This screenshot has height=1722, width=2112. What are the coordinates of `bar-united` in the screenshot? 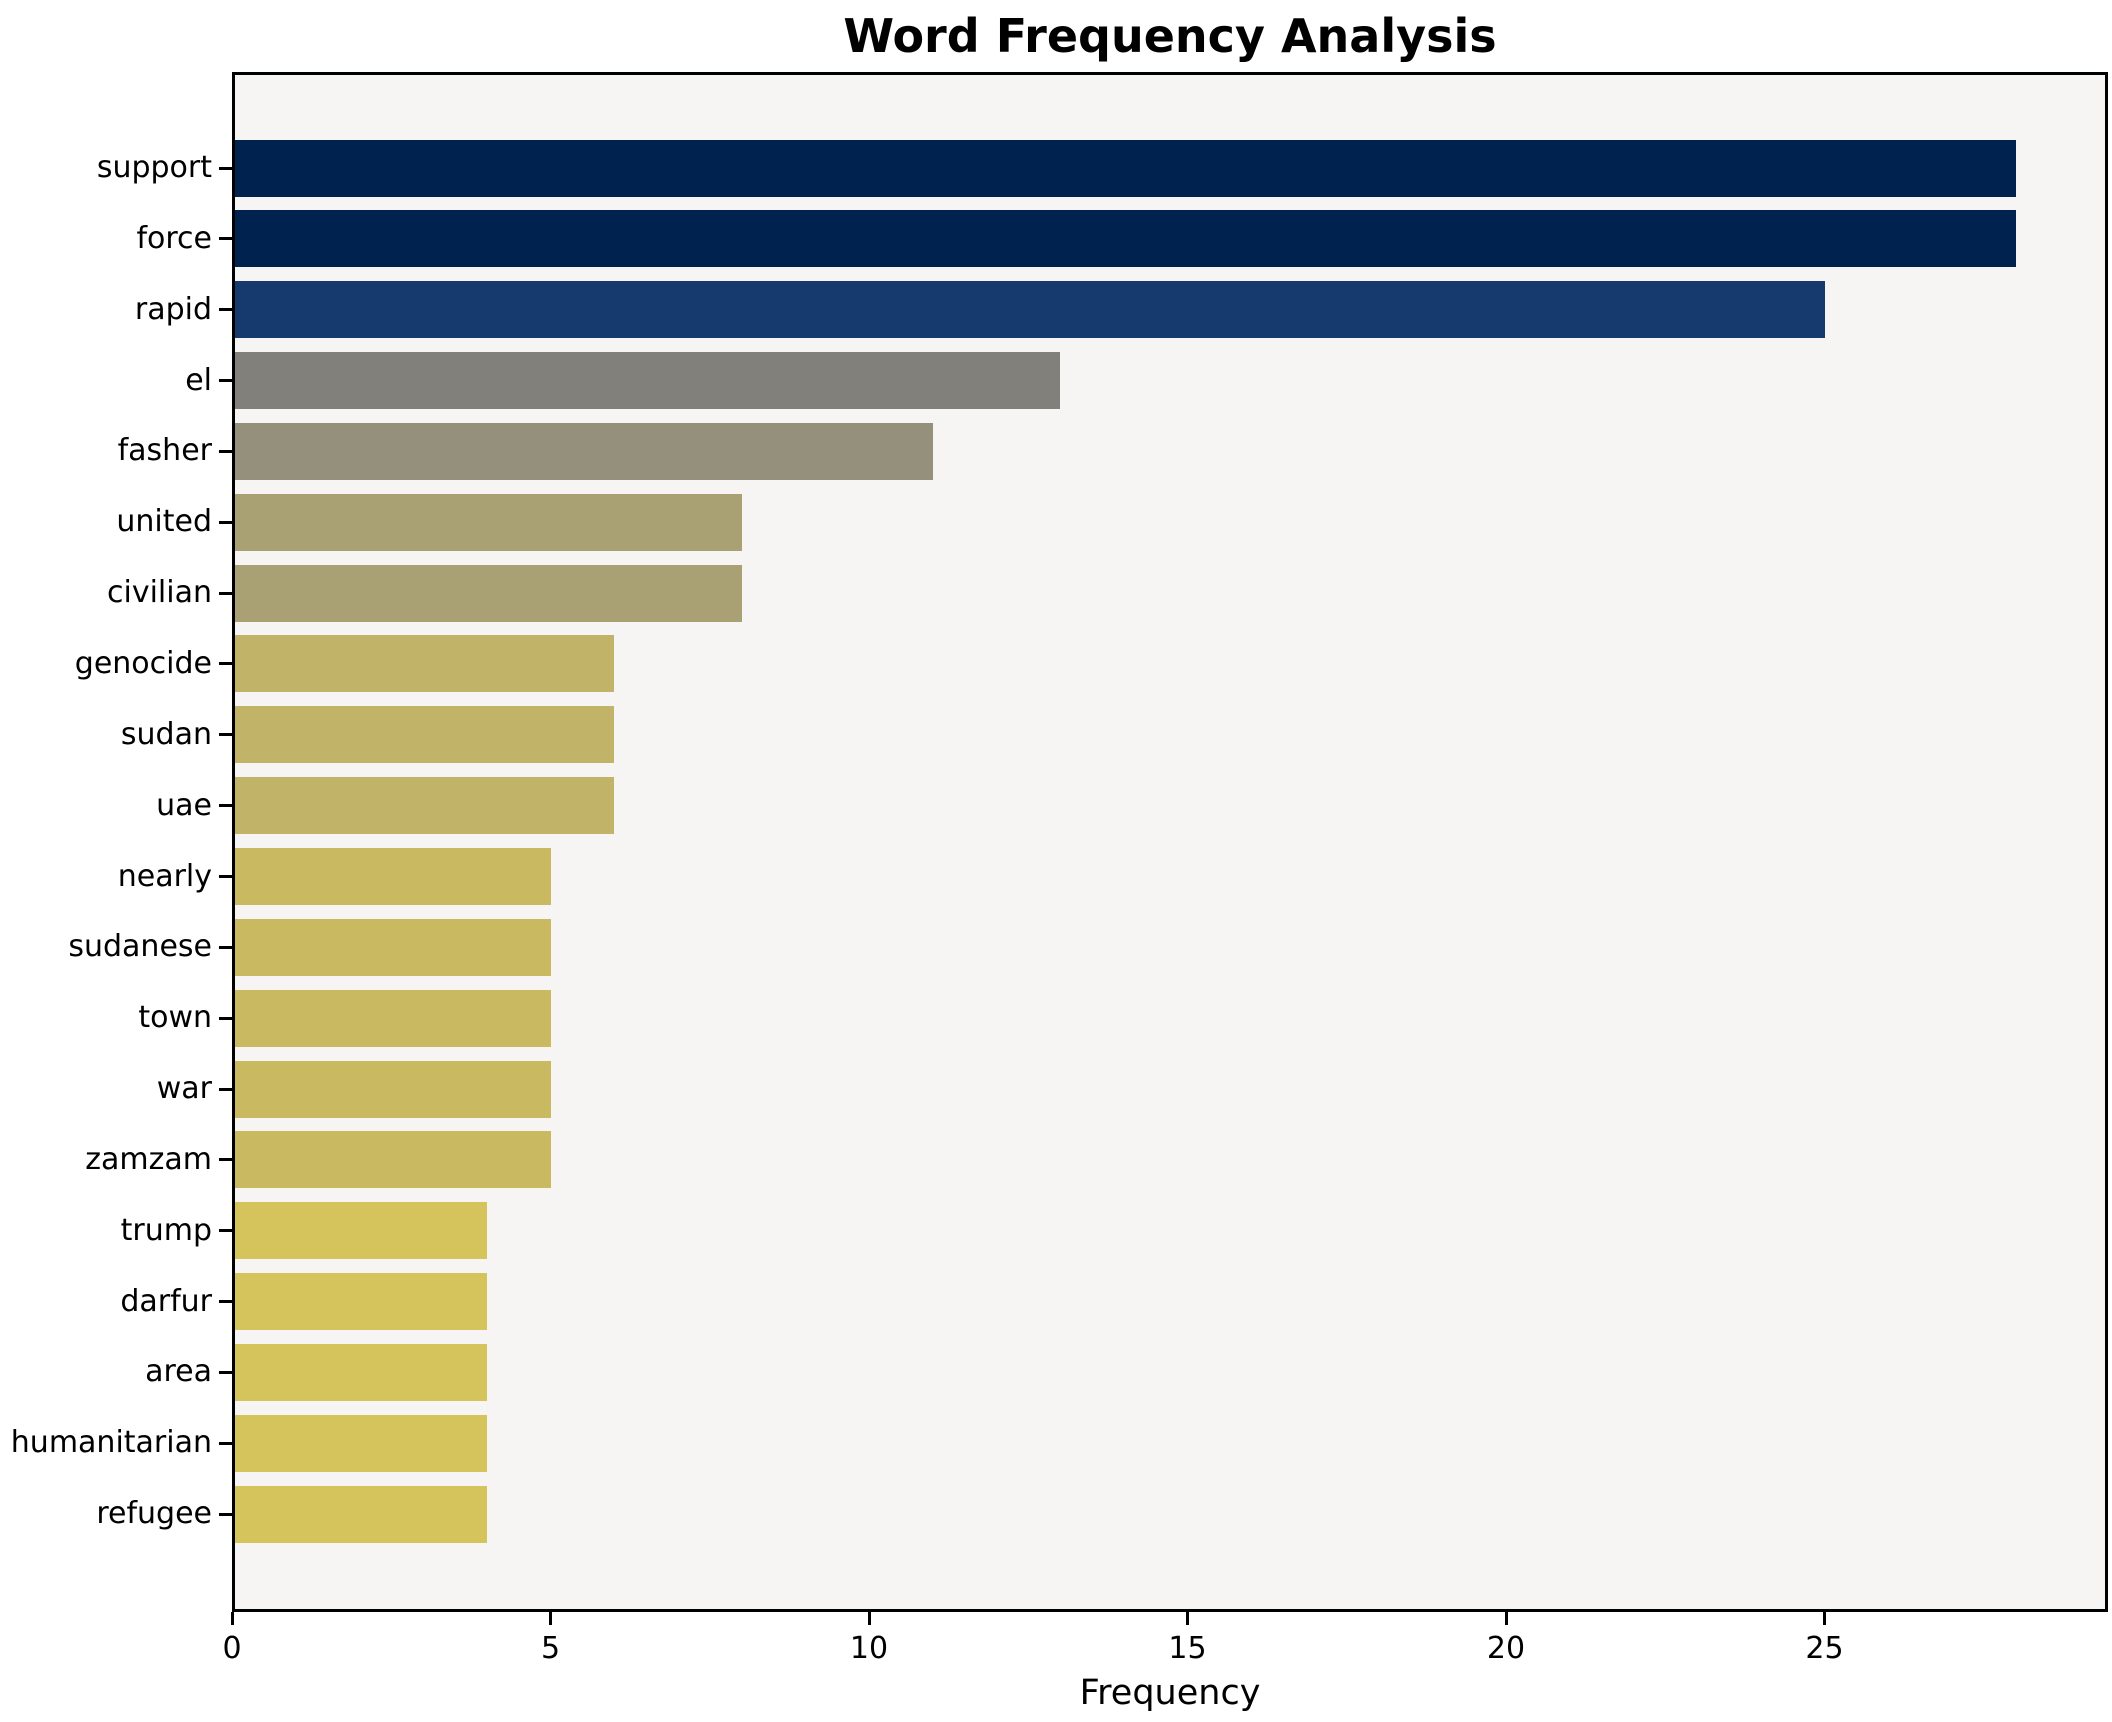 It's located at (487, 522).